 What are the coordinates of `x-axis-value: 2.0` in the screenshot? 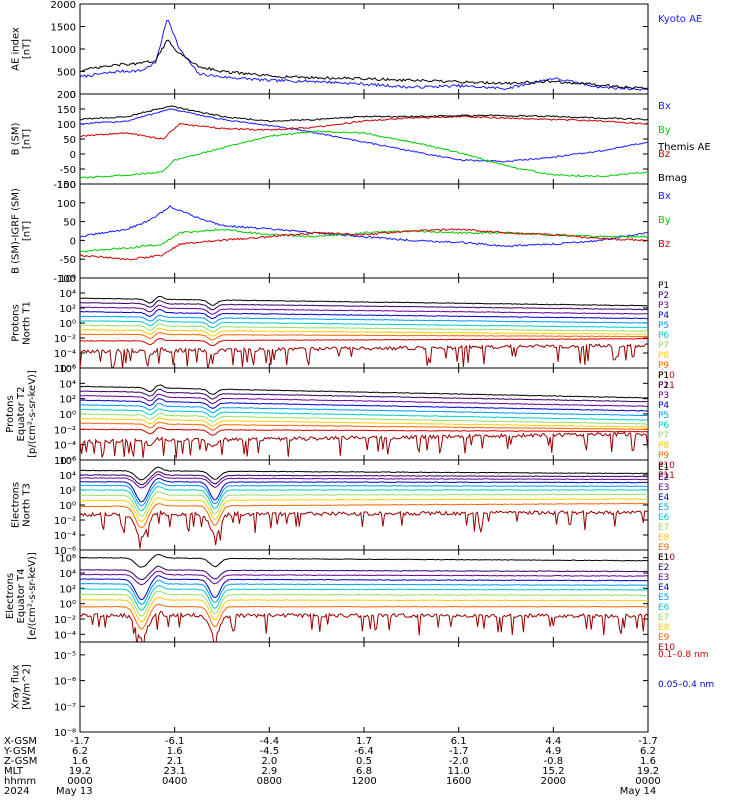 It's located at (269, 761).